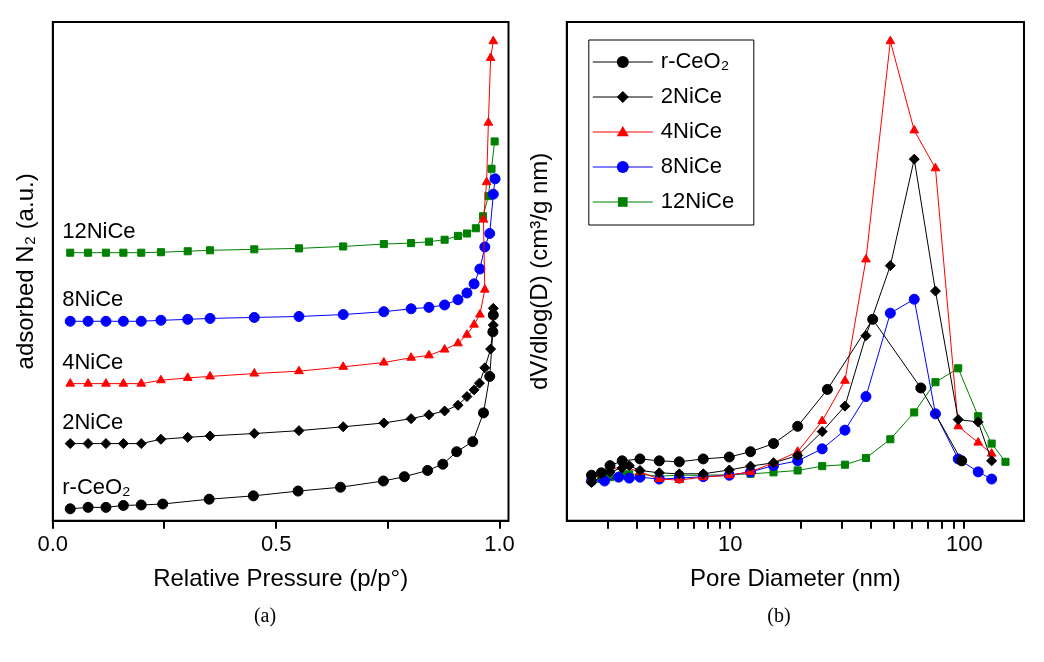 This screenshot has height=662, width=1044. Describe the element at coordinates (93, 299) in the screenshot. I see `series-label: 8NiCe` at that location.